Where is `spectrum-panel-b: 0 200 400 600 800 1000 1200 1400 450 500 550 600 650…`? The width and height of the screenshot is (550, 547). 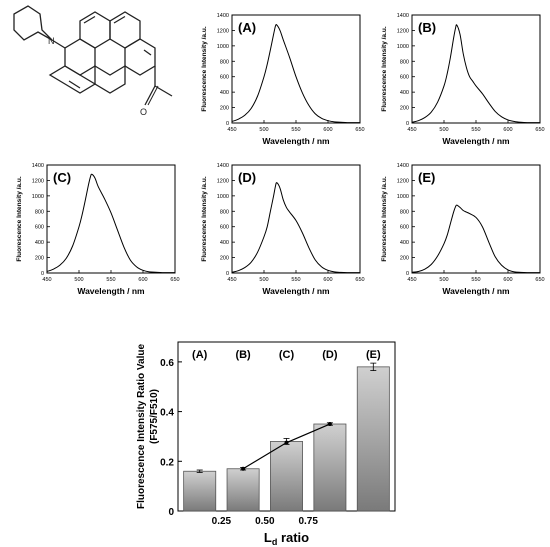
spectrum-panel-b: 0 200 400 600 800 1000 1200 1400 450 500 550 600 650… is located at coordinates (463, 79).